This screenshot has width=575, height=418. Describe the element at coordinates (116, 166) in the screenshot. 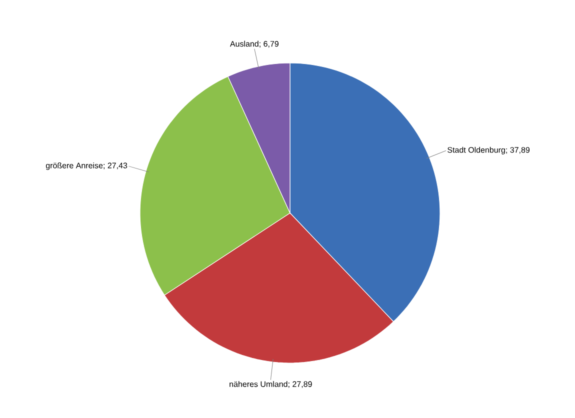

I see `data-label: ; 27,43` at that location.